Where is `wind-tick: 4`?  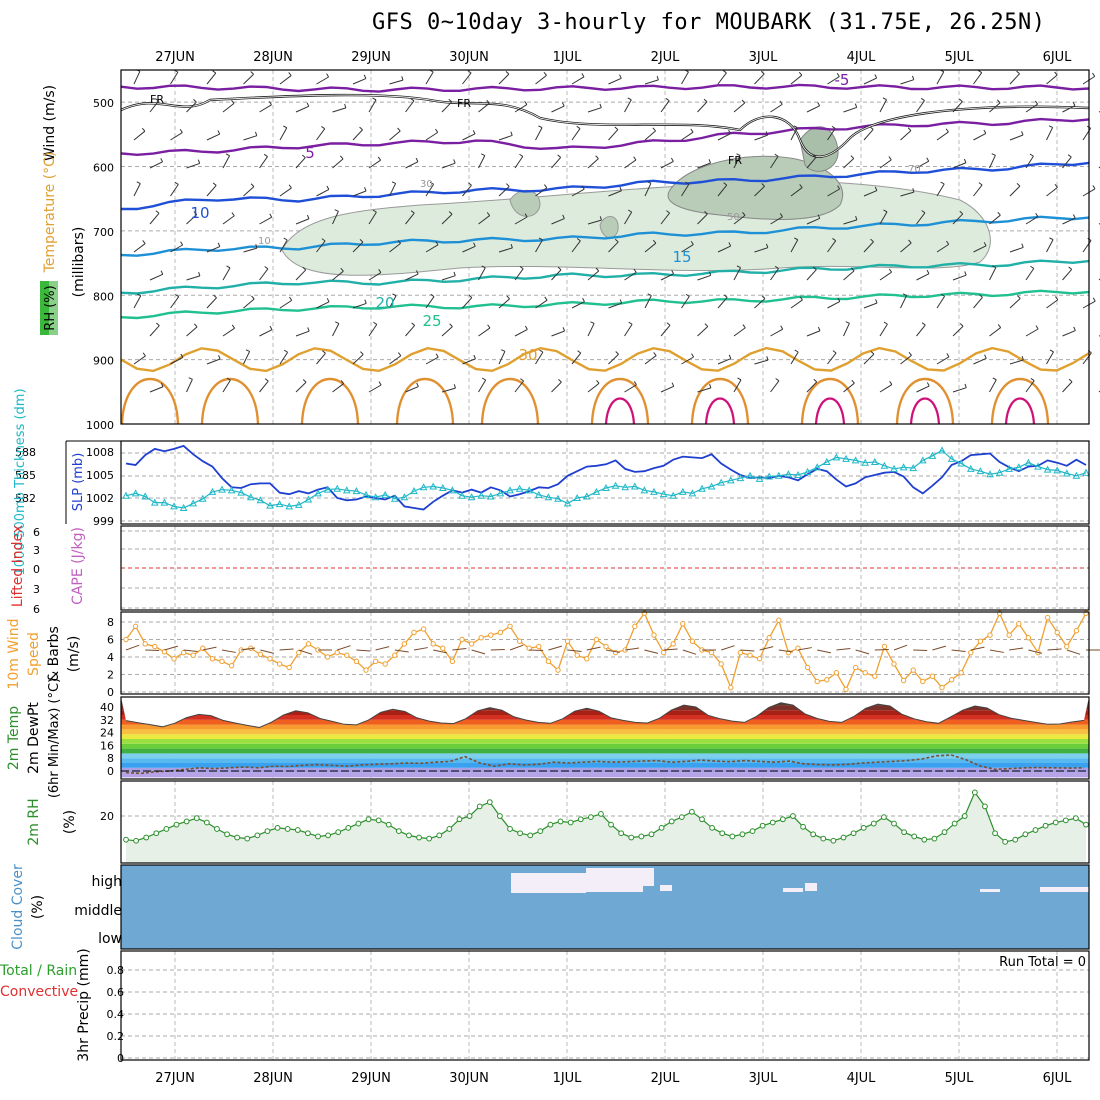 wind-tick: 4 is located at coordinates (110, 657).